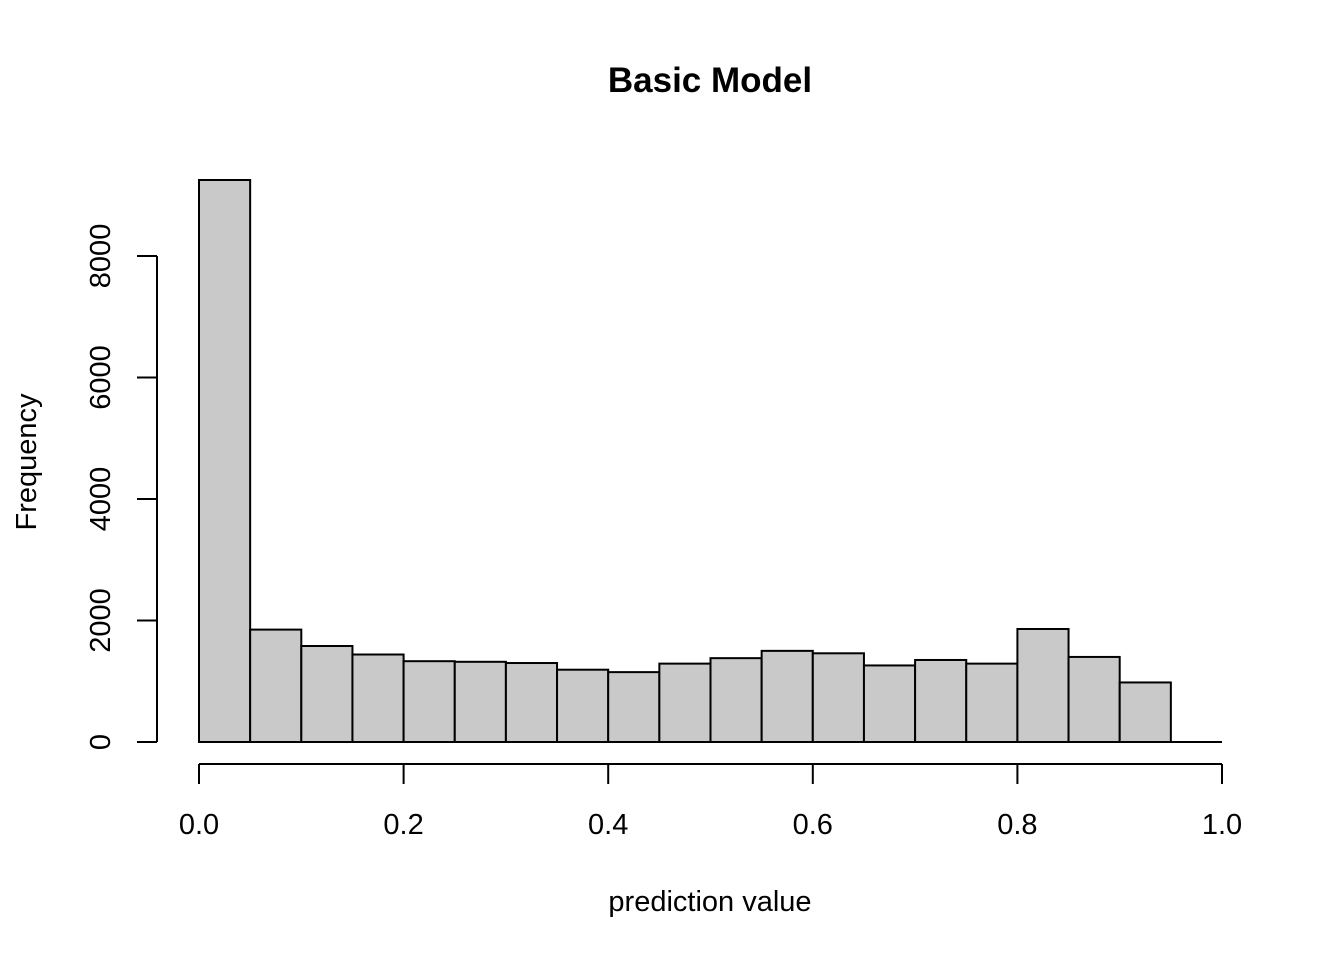  I want to click on y-tick-label: 2000, so click(101, 620).